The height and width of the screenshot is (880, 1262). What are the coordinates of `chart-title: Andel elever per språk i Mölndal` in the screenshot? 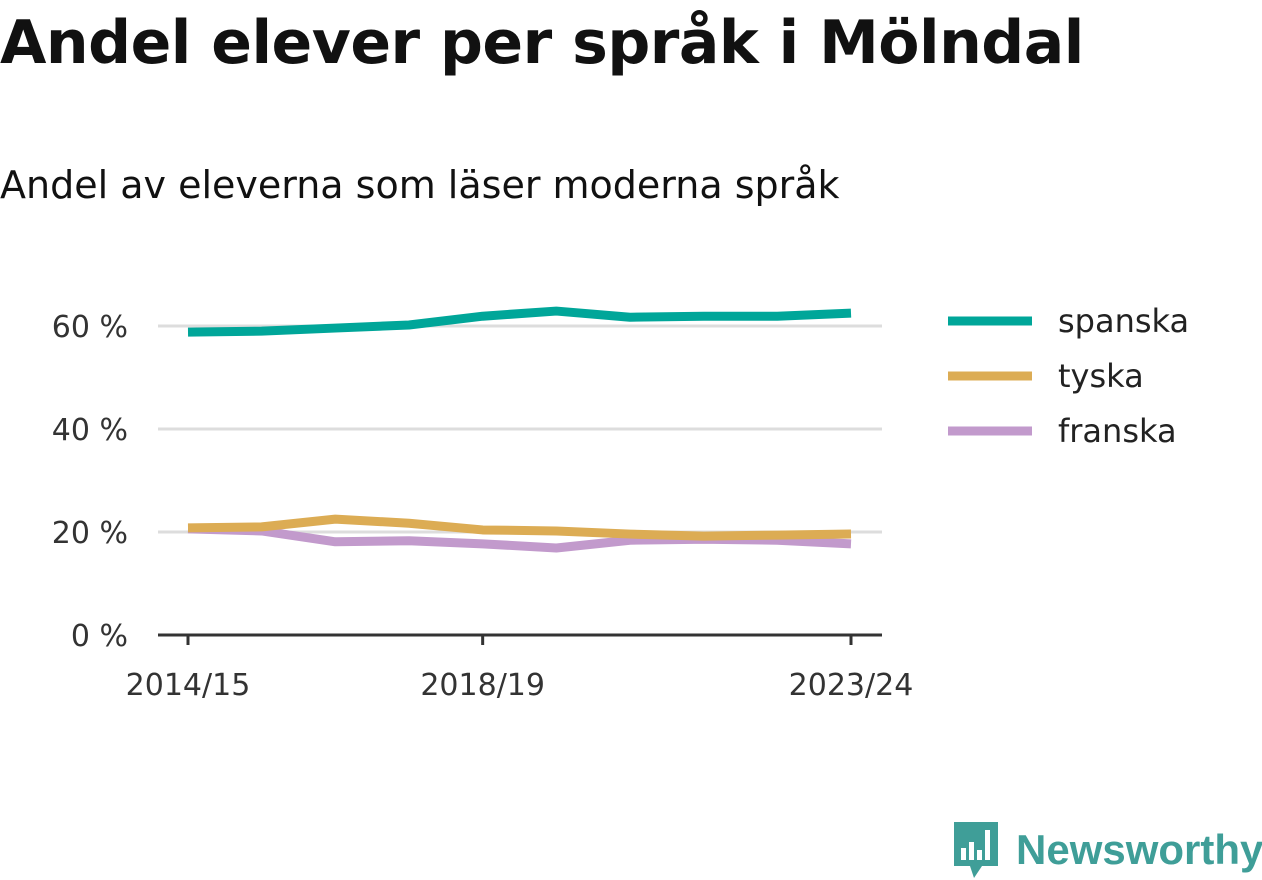 It's located at (542, 43).